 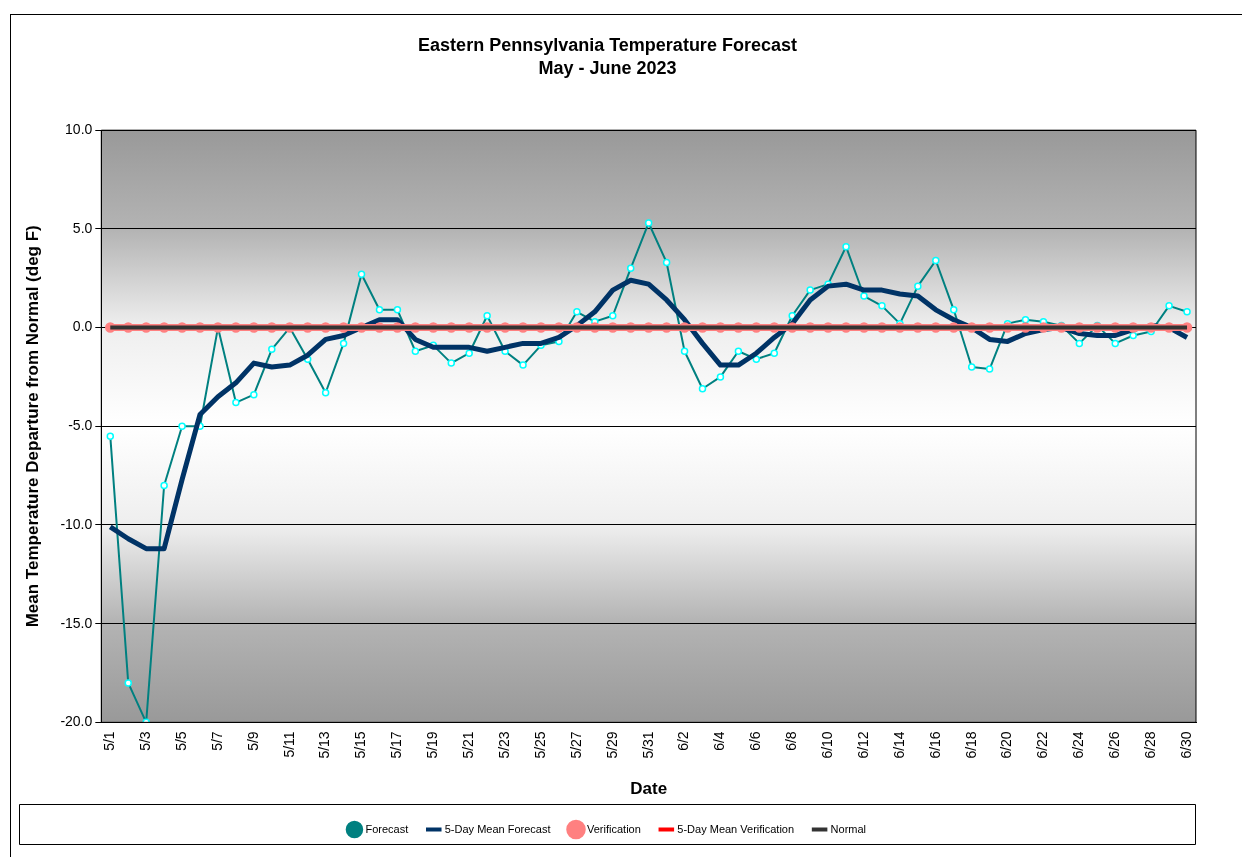 I want to click on x-tick-label: 6/30, so click(x=1185, y=745).